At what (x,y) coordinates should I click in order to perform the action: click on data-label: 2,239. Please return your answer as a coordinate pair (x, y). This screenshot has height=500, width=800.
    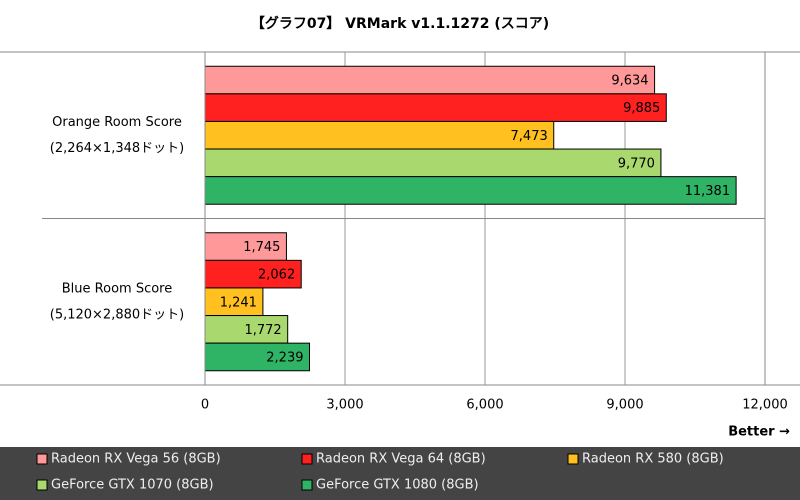
    Looking at the image, I should click on (284, 357).